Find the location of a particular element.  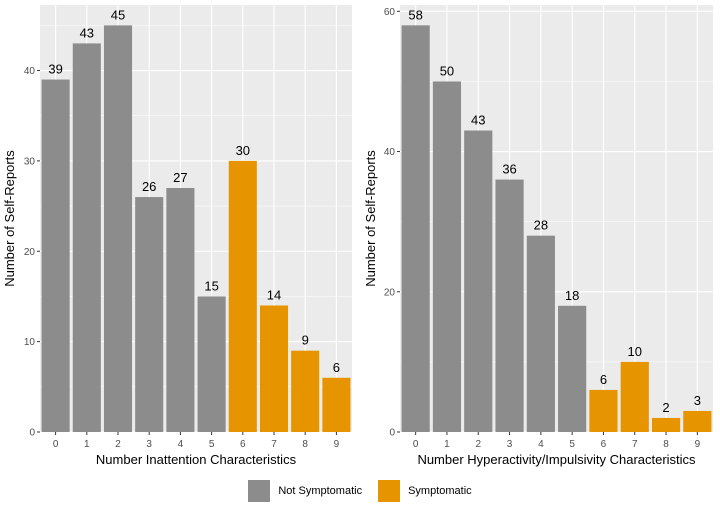

inattention-bar-label-7: 14 is located at coordinates (274, 294).